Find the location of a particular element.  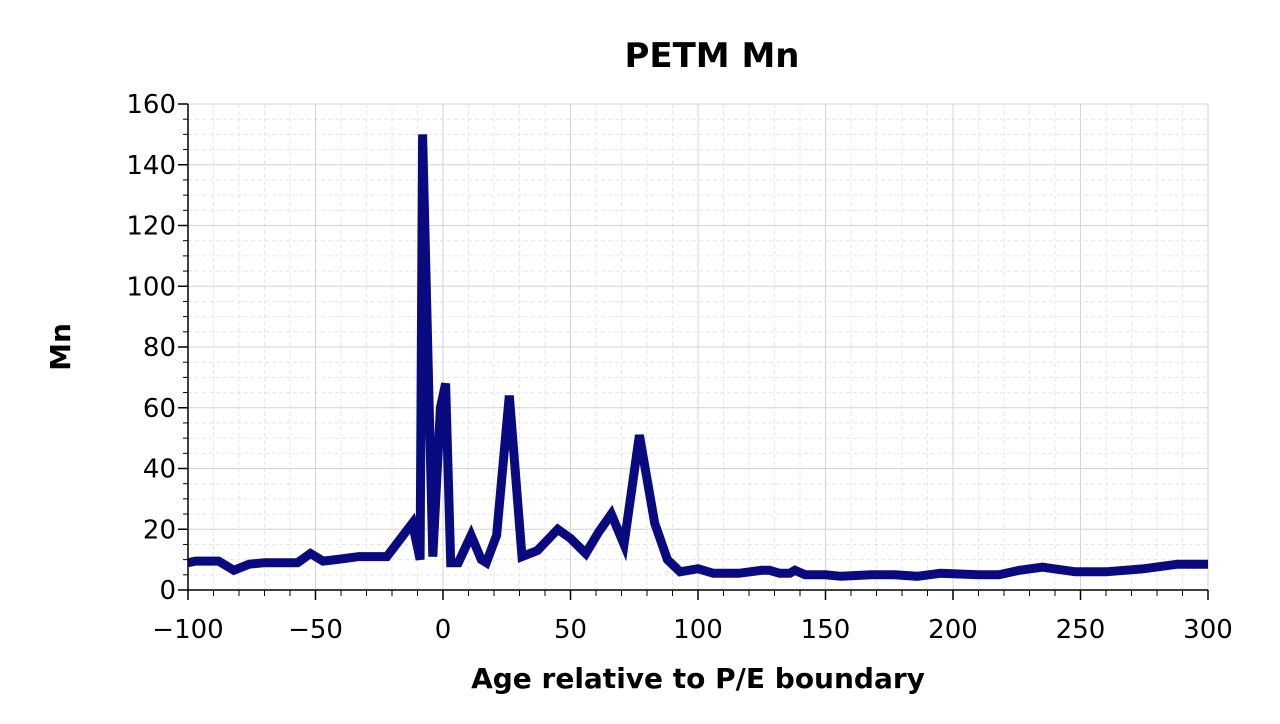

x-tick-label: 50 is located at coordinates (570, 630).